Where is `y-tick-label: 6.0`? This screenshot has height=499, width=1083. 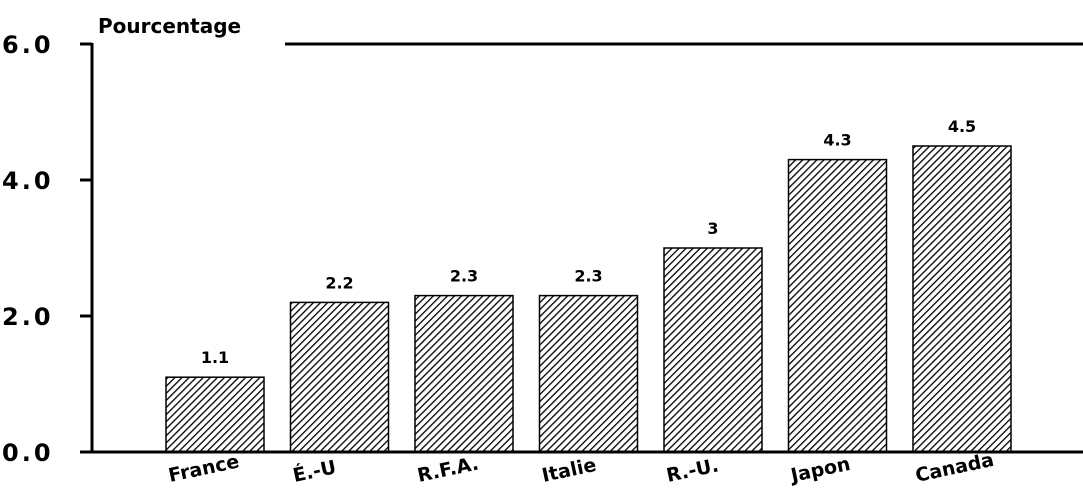 y-tick-label: 6.0 is located at coordinates (28, 45).